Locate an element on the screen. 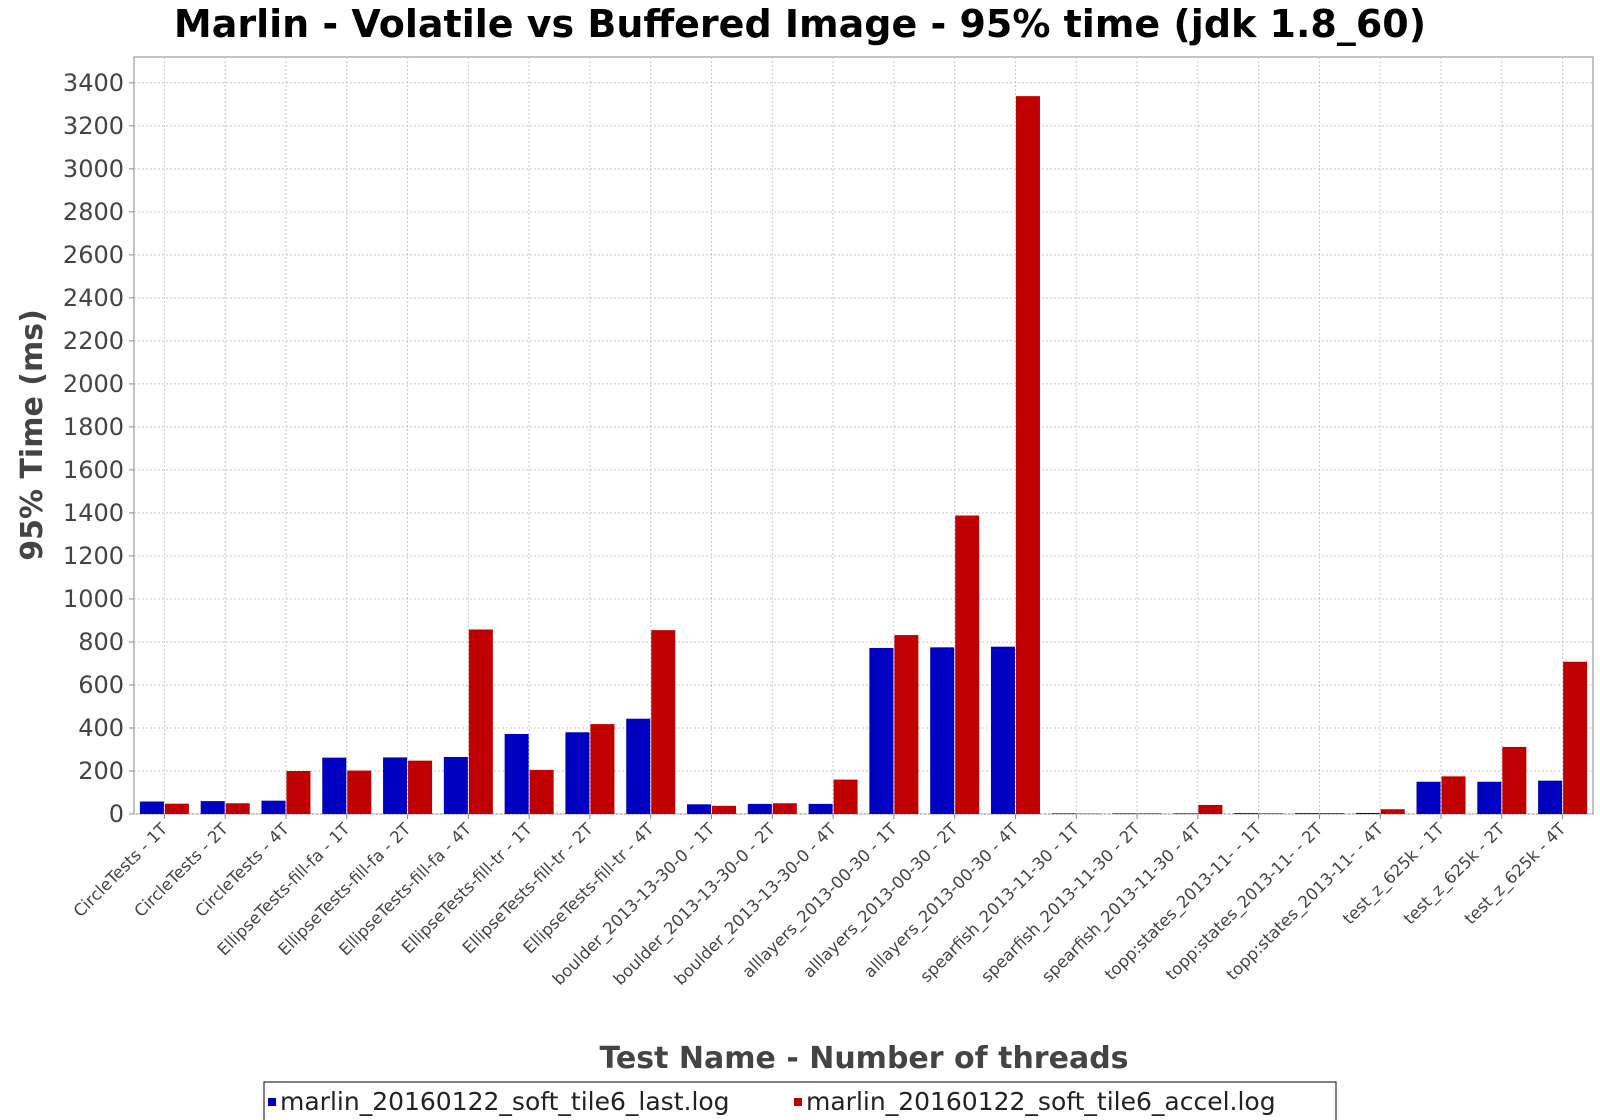 The width and height of the screenshot is (1600, 1120). y-tick-label: 2000 is located at coordinates (93, 384).